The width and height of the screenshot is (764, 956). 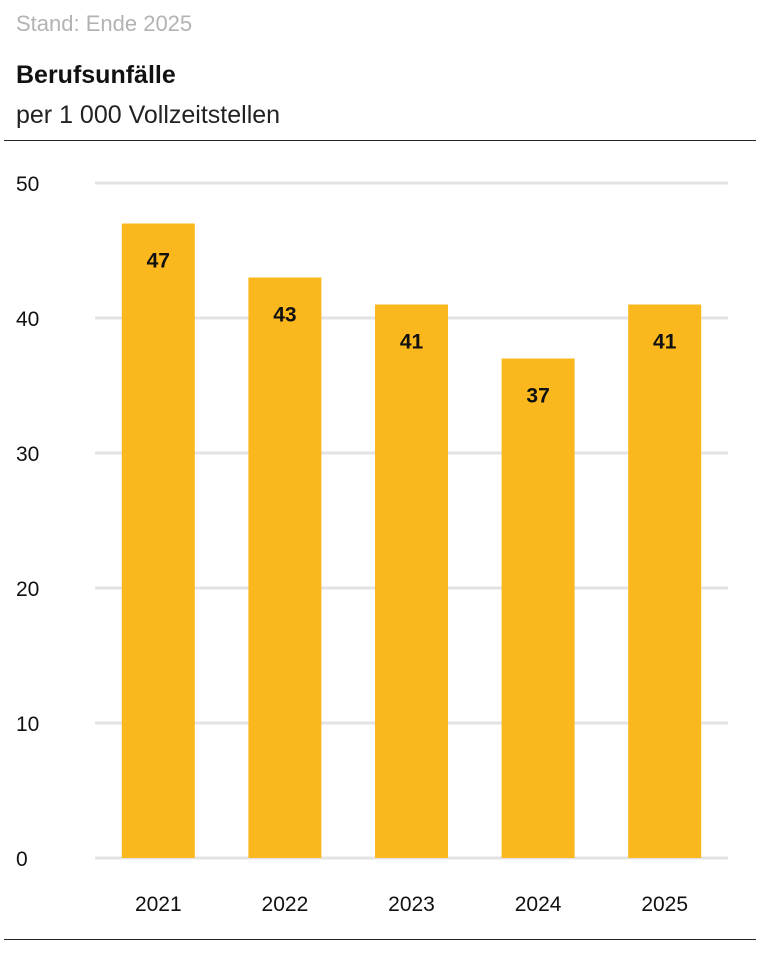 I want to click on bar-2022, so click(x=285, y=567).